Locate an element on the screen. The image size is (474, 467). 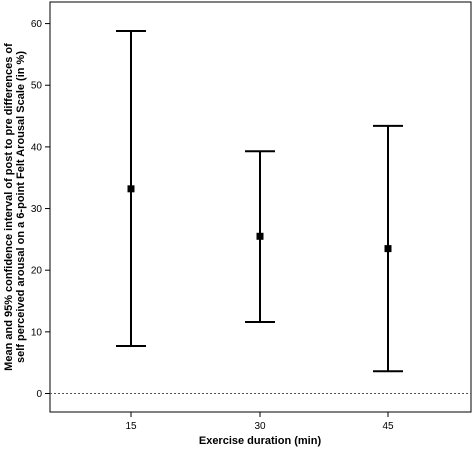
y-tick-label: 30 is located at coordinates (37, 209).